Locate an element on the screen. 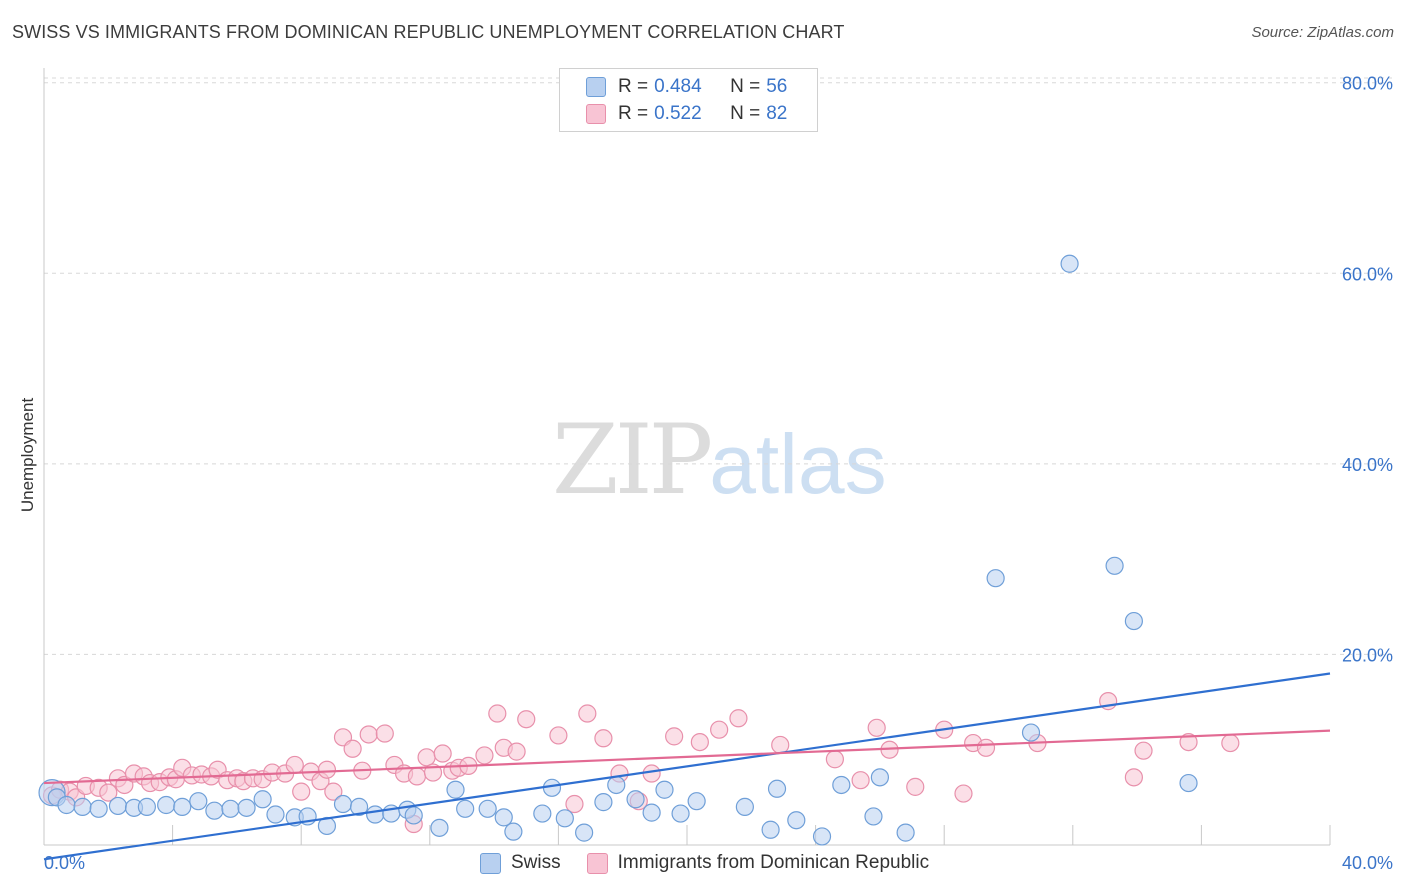 The image size is (1406, 892). series-legend: Swiss Immigrants from Dominican Republic is located at coordinates (717, 863).